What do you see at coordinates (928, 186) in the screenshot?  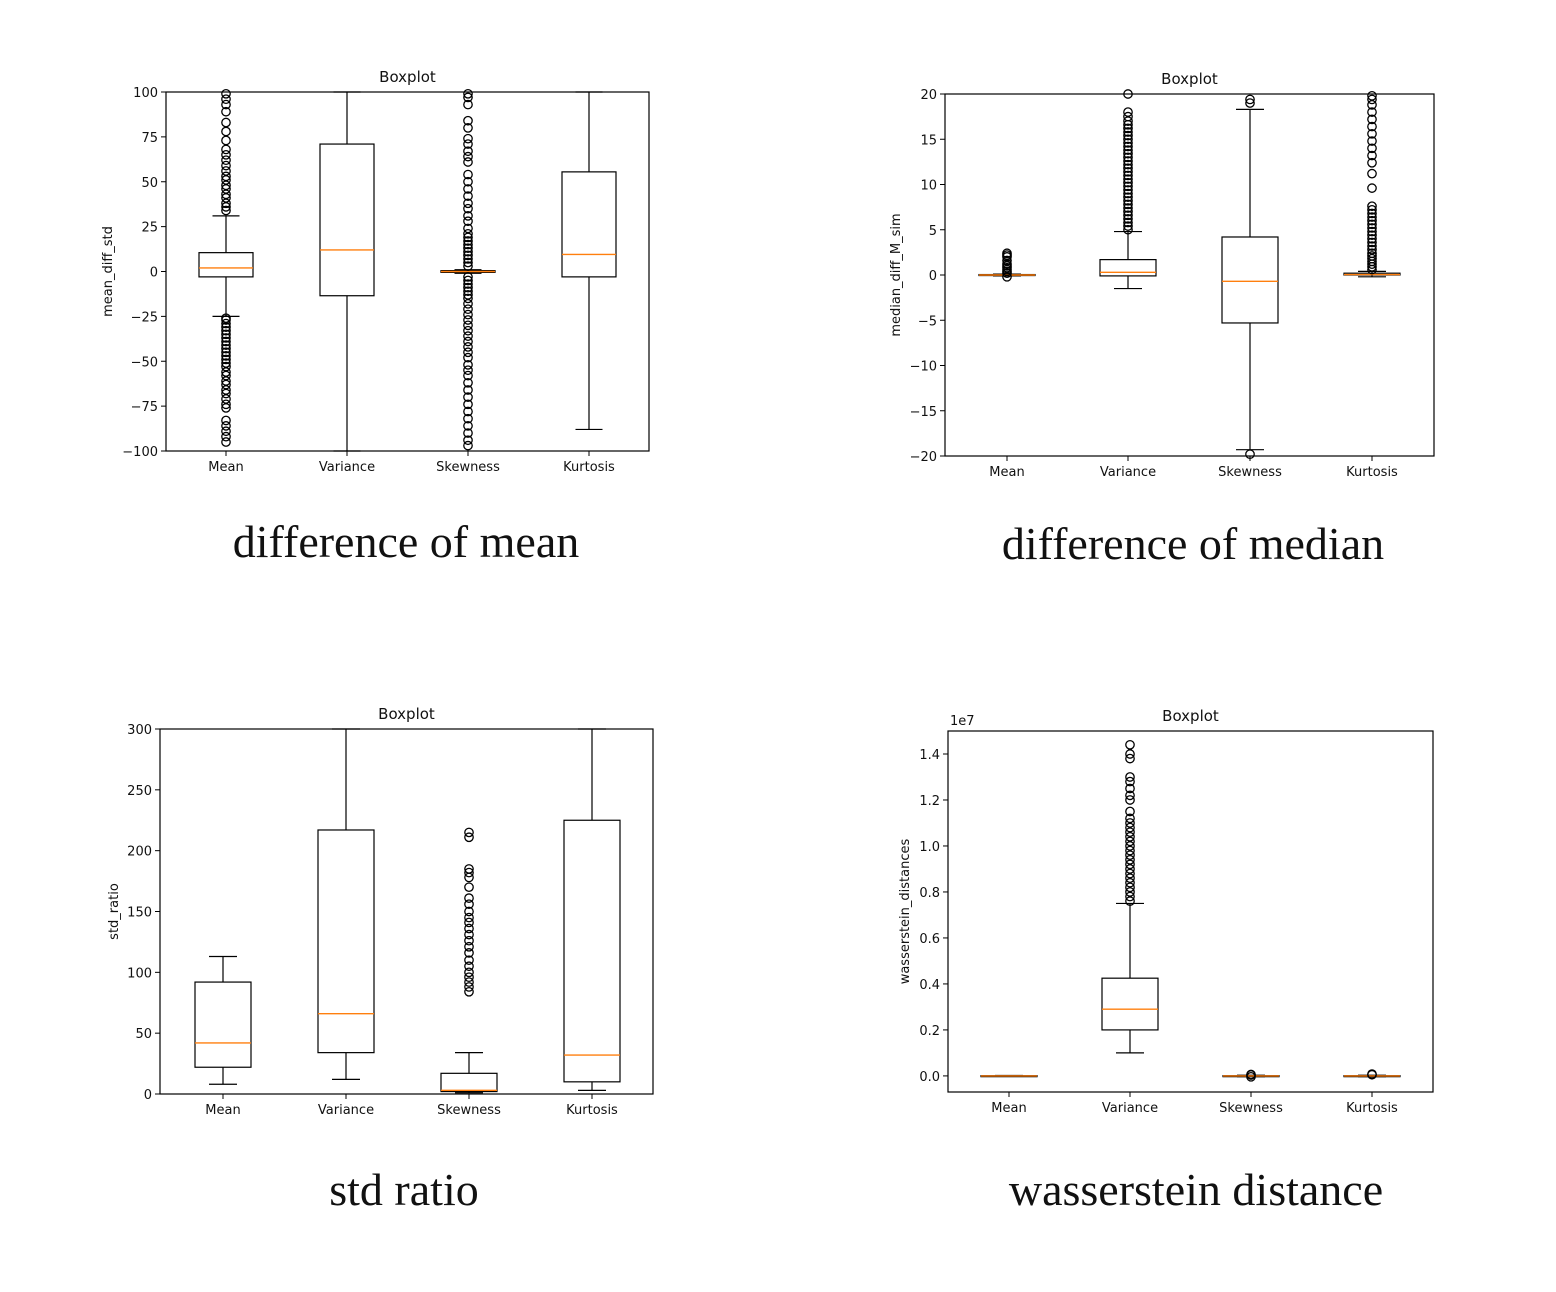 I see `y-tick-label: 10` at bounding box center [928, 186].